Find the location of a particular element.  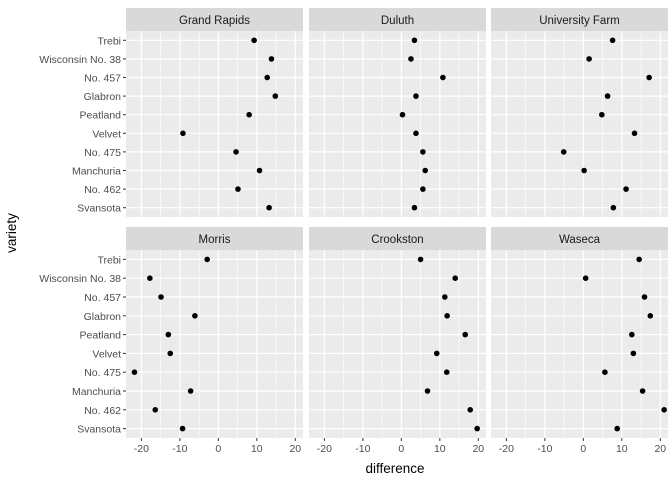

y-tick-label: Peatland is located at coordinates (101, 336).